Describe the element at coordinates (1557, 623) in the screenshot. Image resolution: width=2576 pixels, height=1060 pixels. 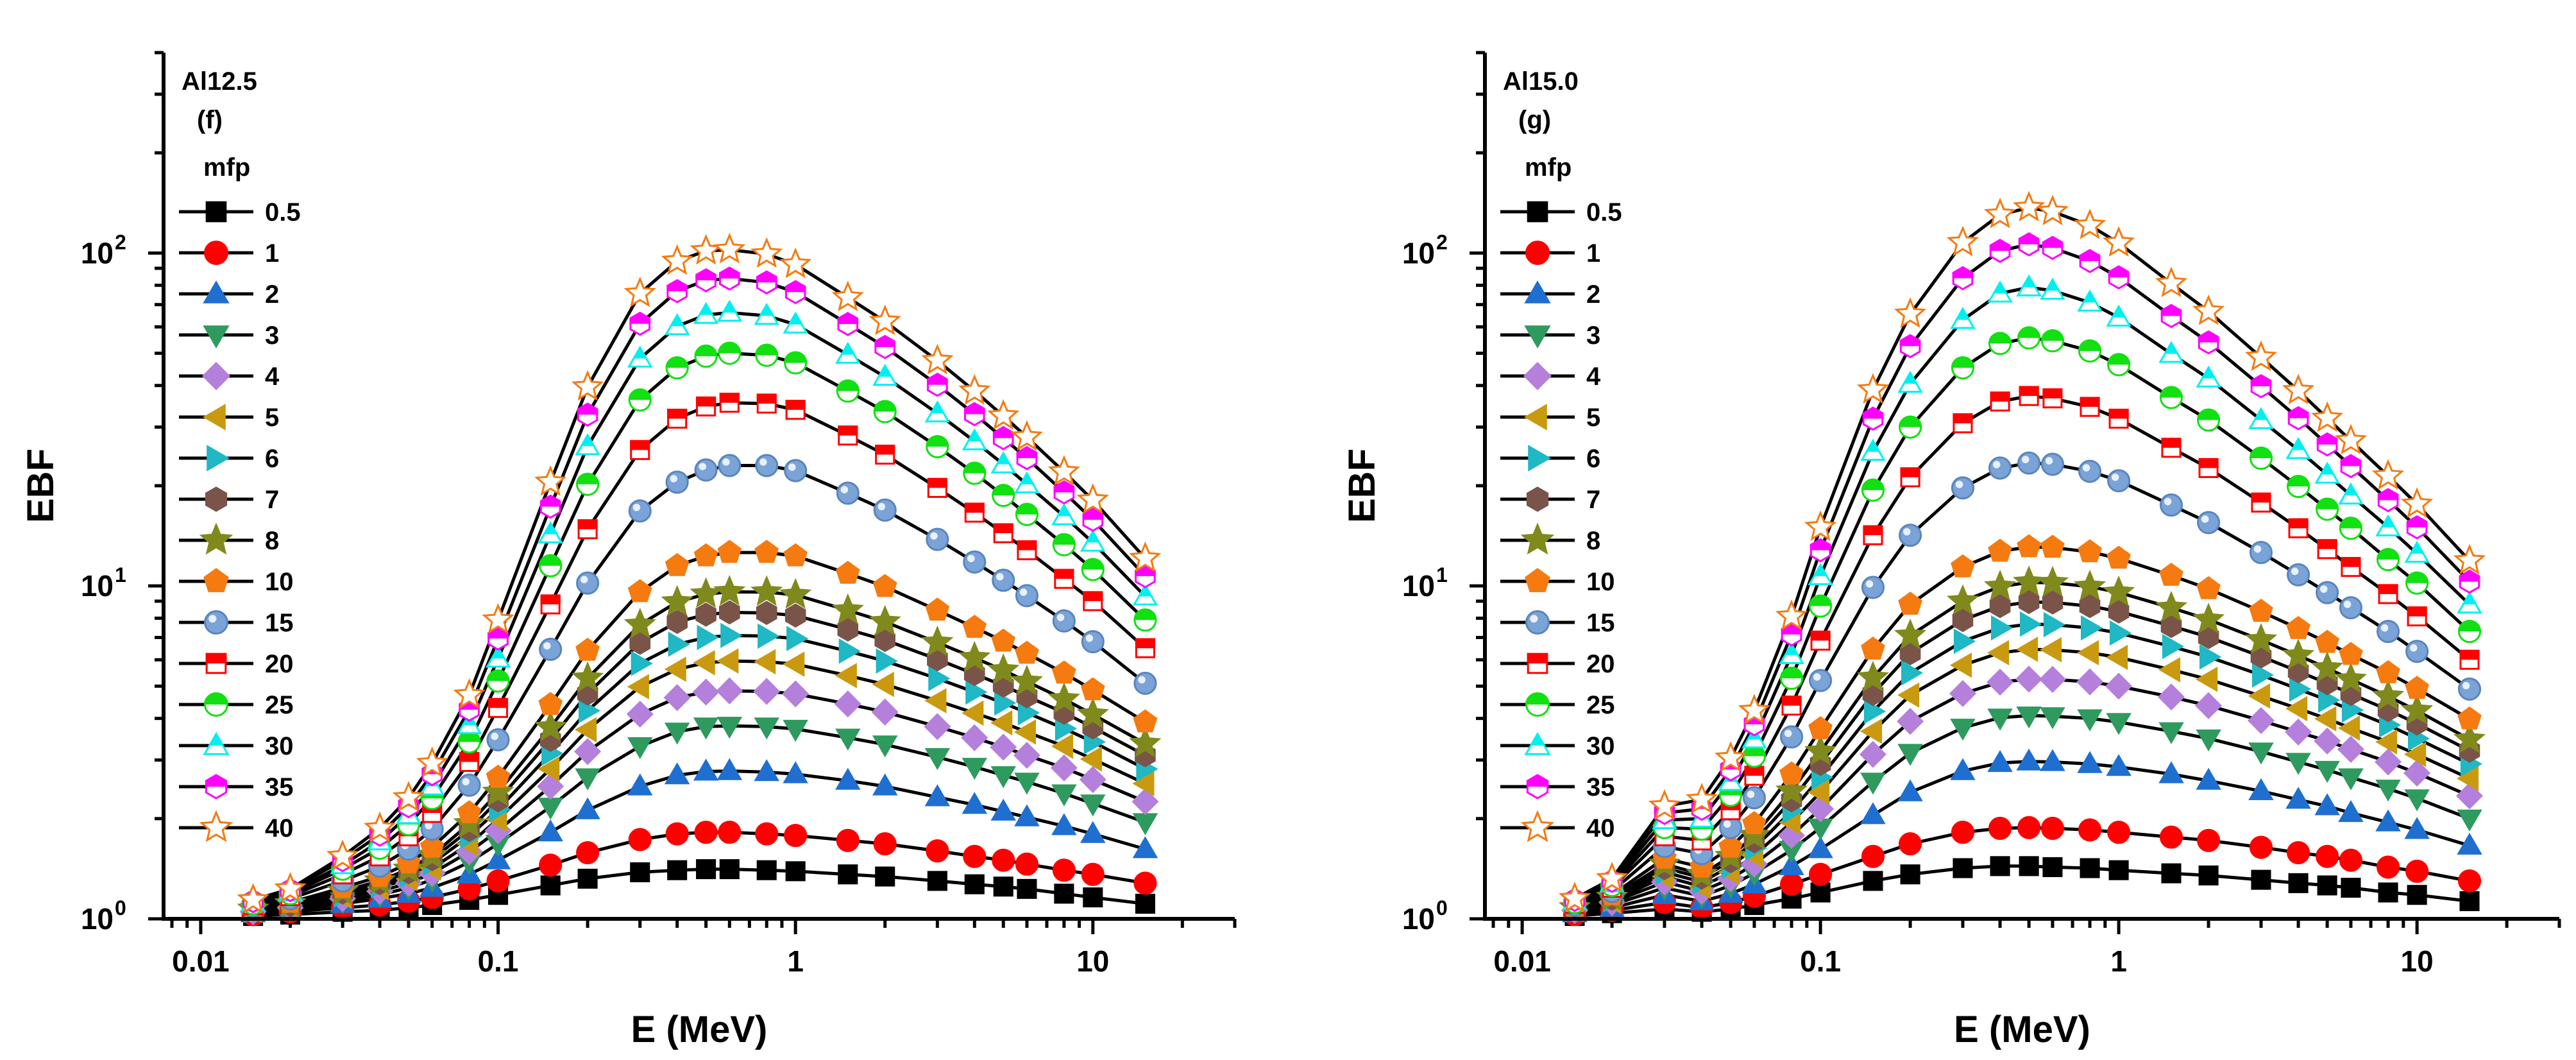
I see `legend-item-15: 15` at that location.